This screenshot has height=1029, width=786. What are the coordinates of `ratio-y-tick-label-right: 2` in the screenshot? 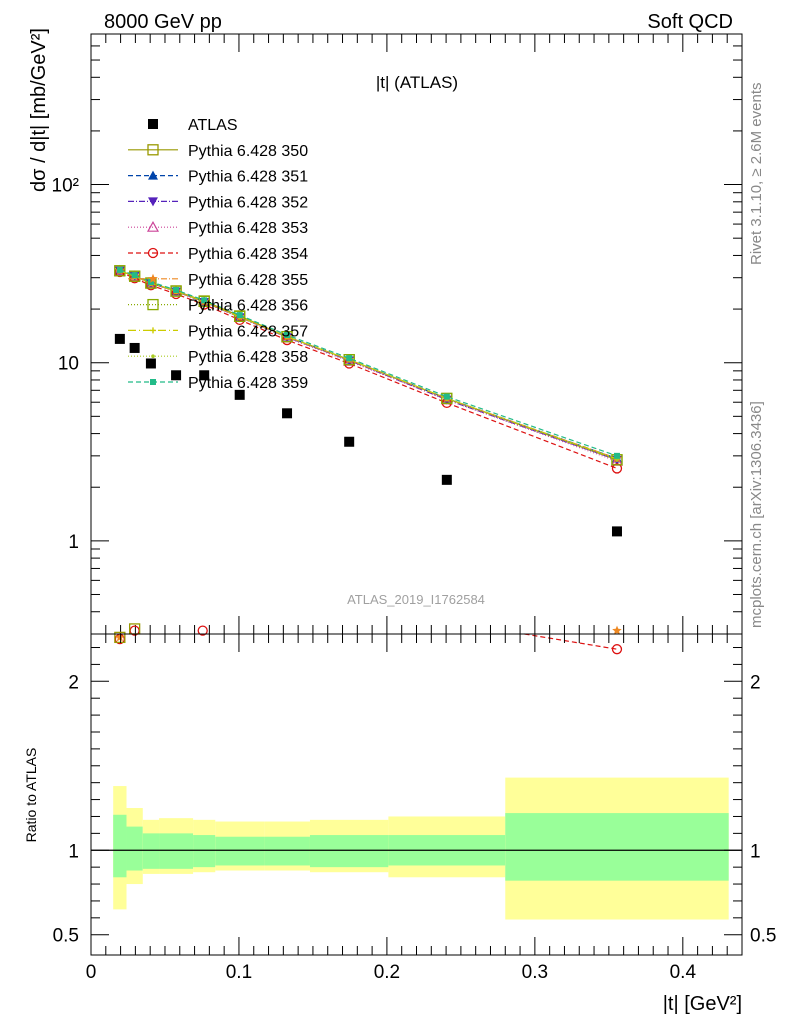 It's located at (755, 682).